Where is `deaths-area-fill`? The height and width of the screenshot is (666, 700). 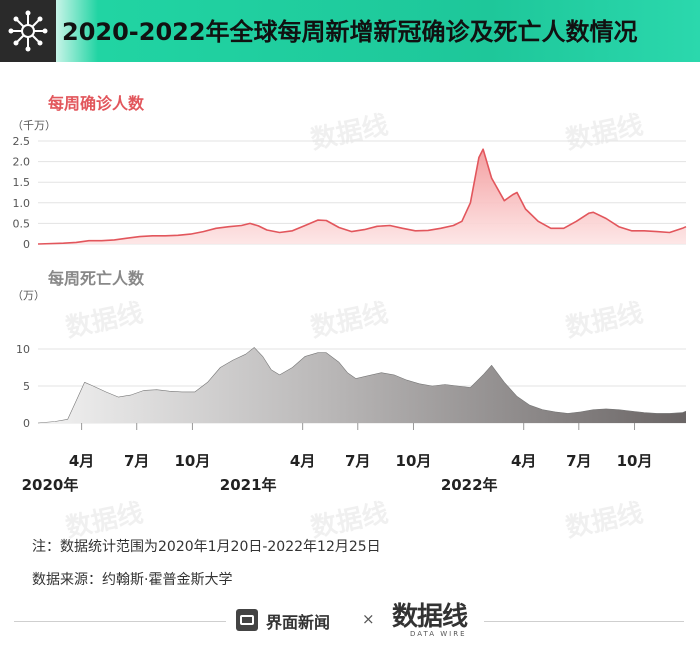 deaths-area-fill is located at coordinates (362, 385).